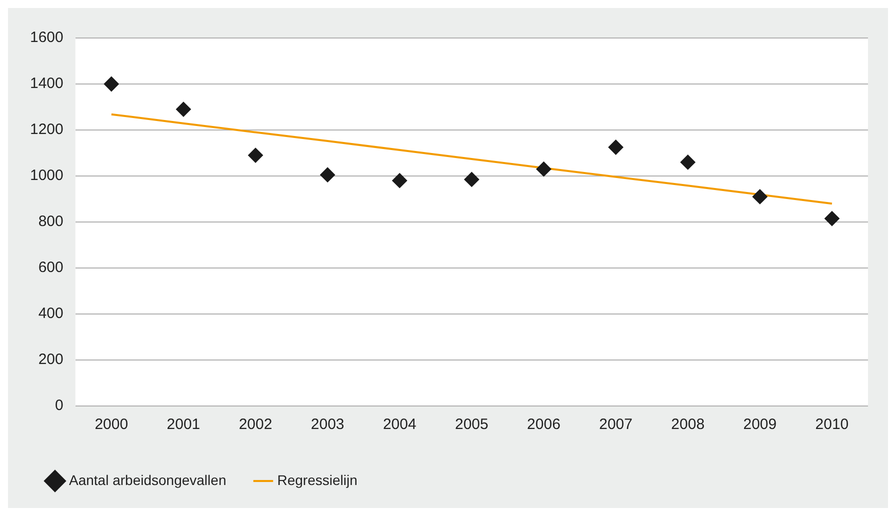  Describe the element at coordinates (47, 175) in the screenshot. I see `y-tick-label: 1000` at that location.